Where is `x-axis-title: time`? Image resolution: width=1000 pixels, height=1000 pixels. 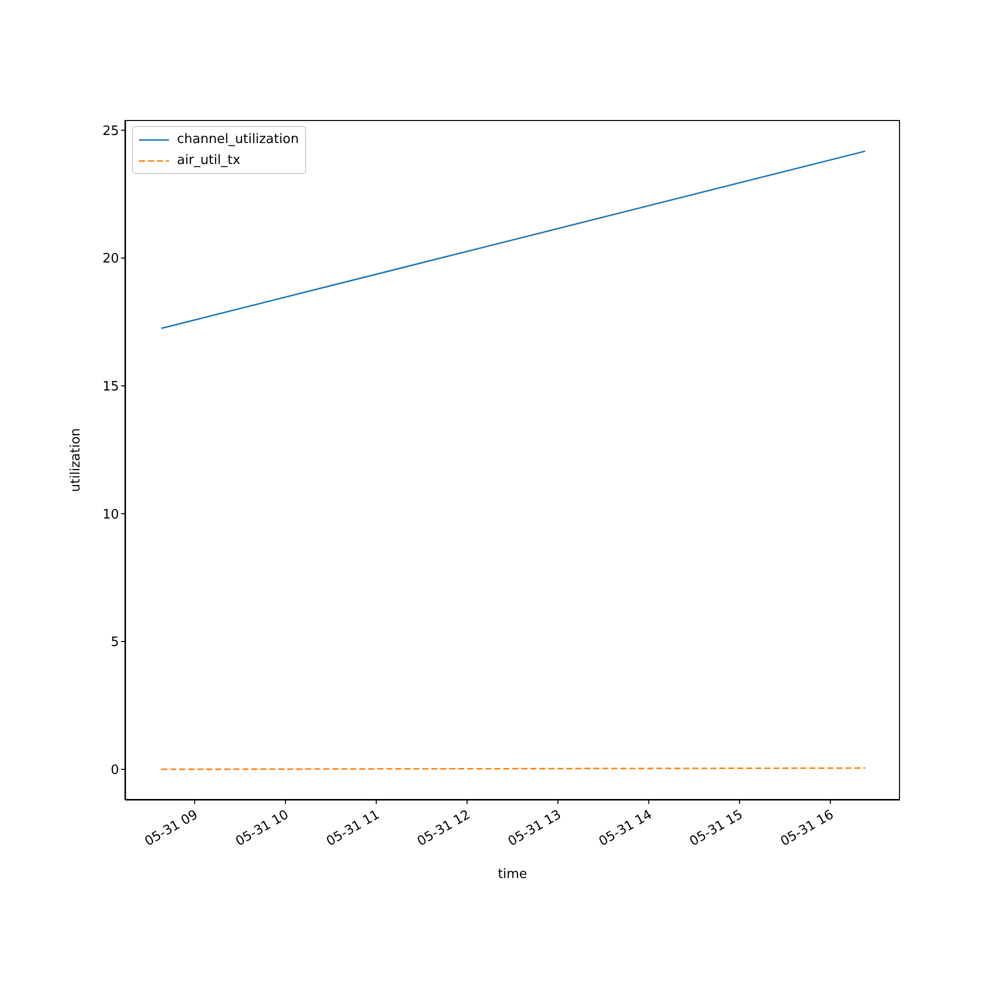 x-axis-title: time is located at coordinates (513, 874).